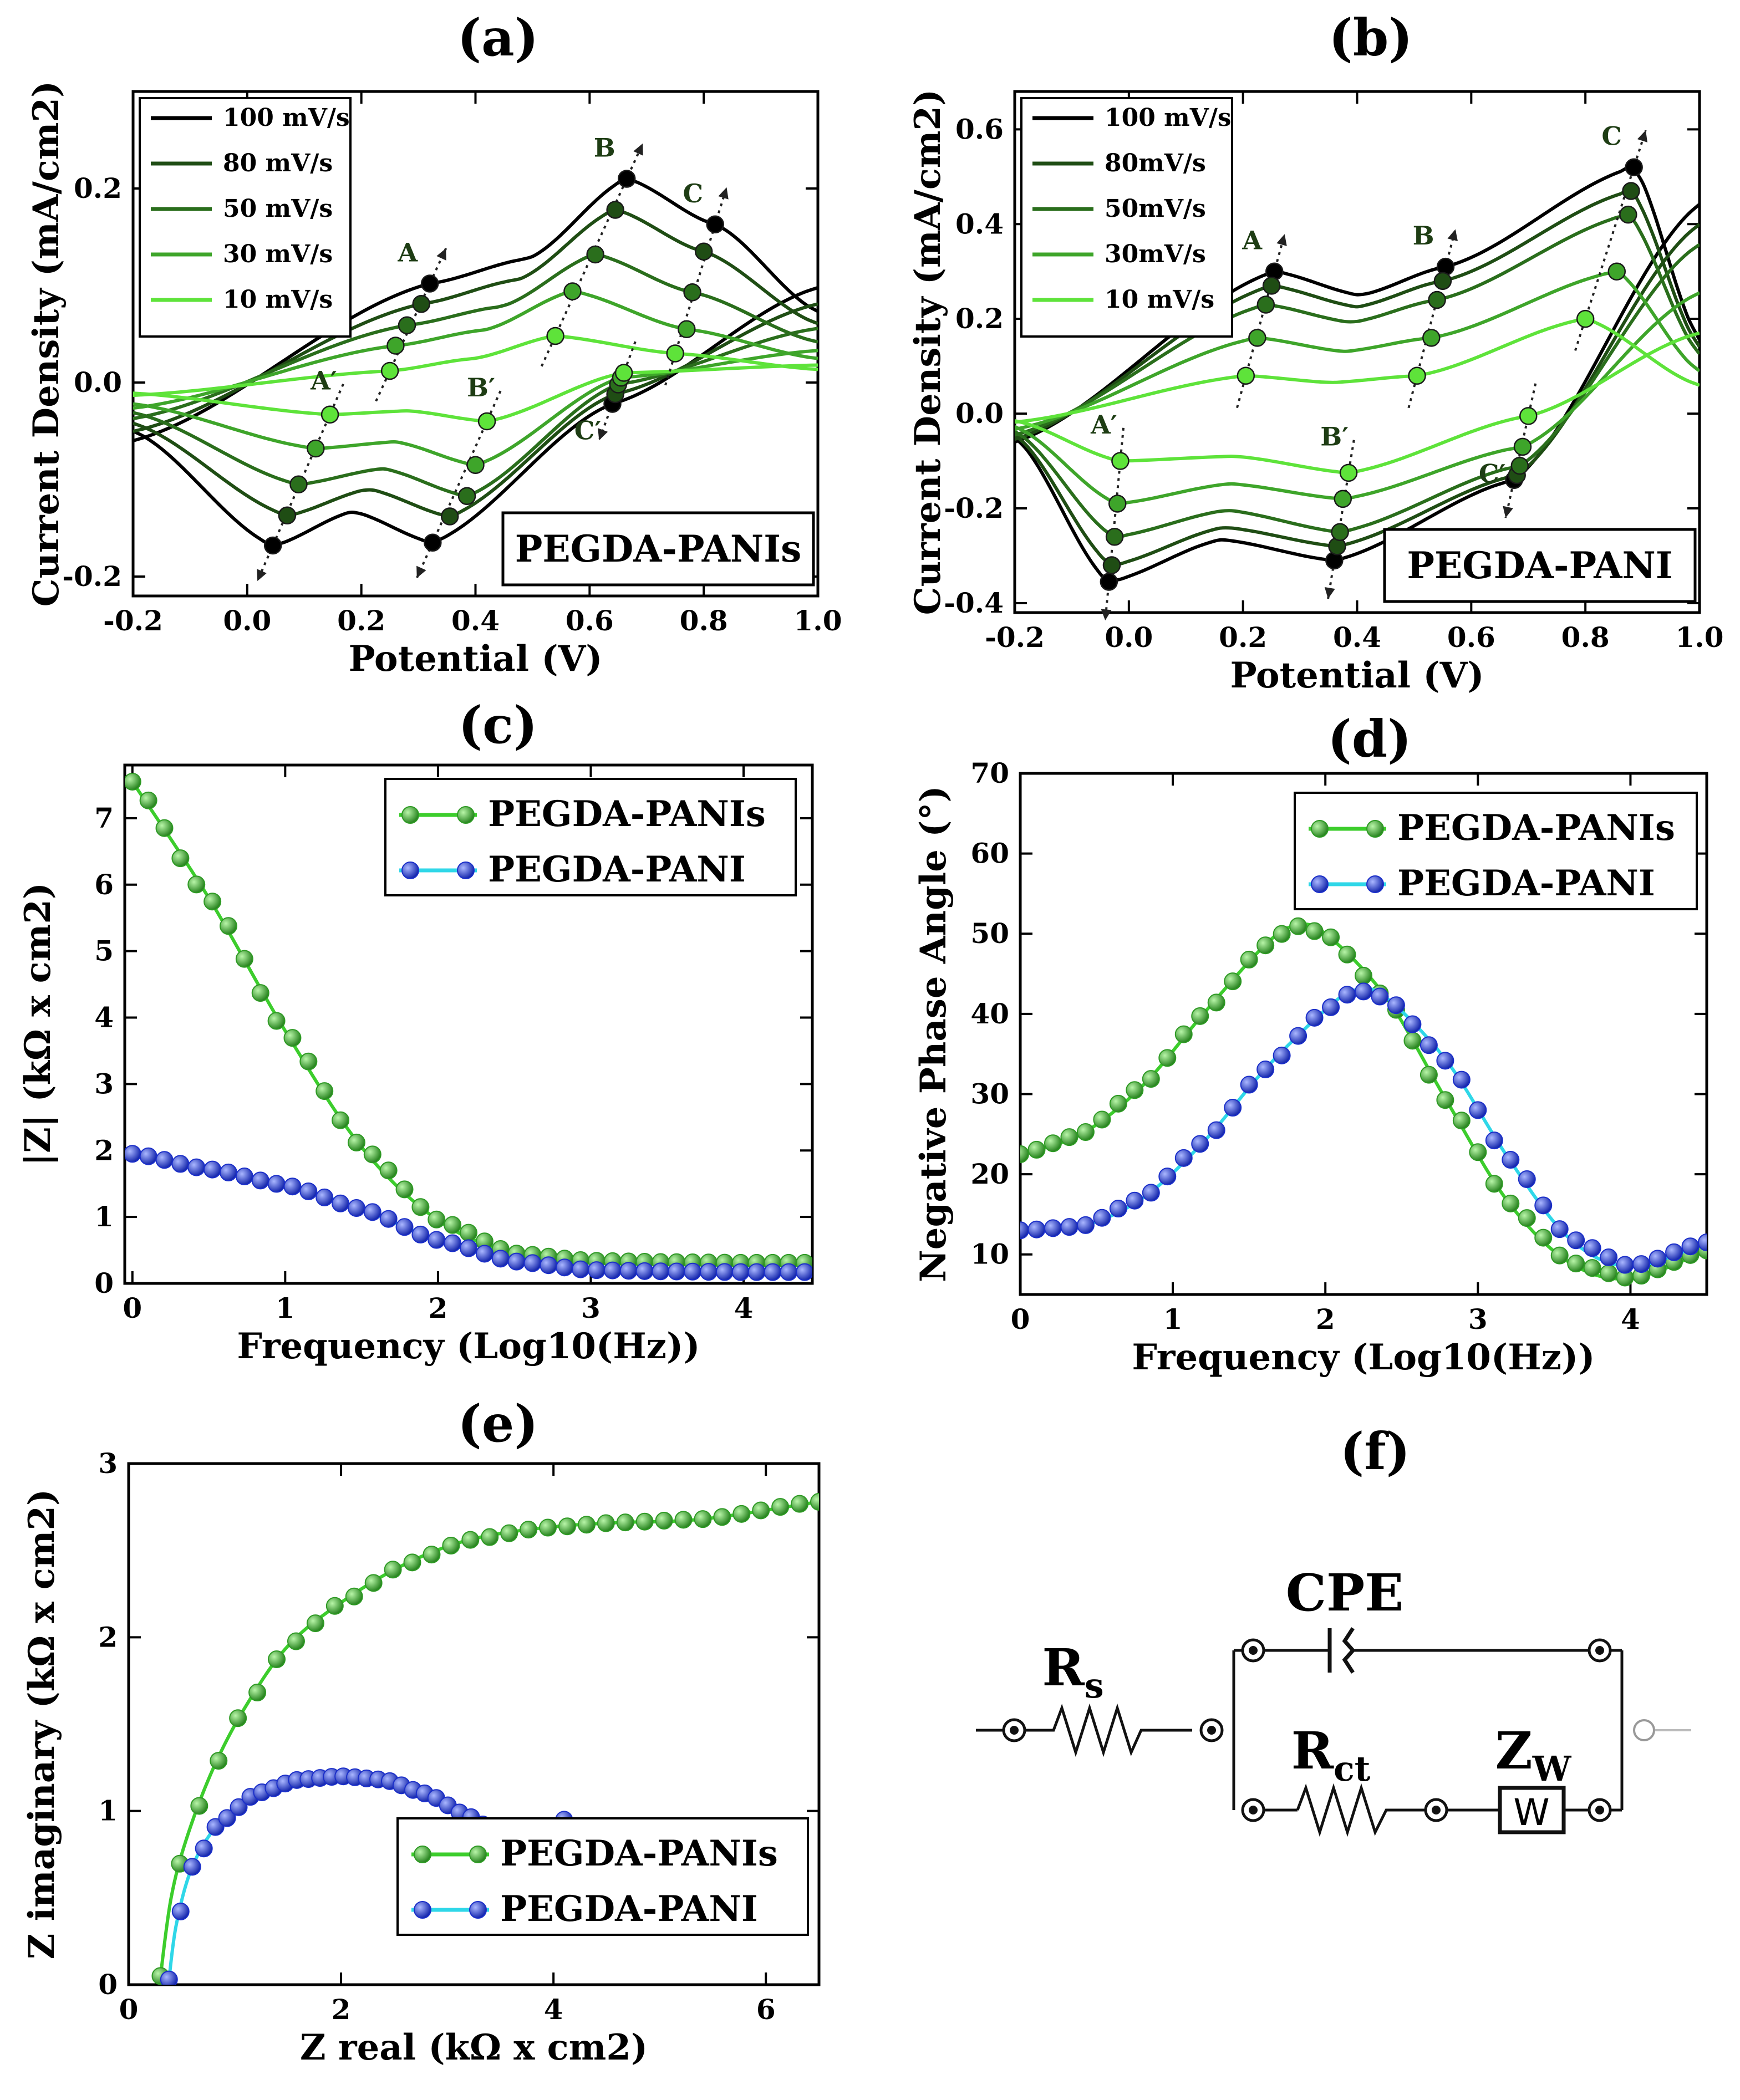 Image resolution: width=1740 pixels, height=2100 pixels. What do you see at coordinates (1252, 241) in the screenshot?
I see `peak-label: A` at bounding box center [1252, 241].